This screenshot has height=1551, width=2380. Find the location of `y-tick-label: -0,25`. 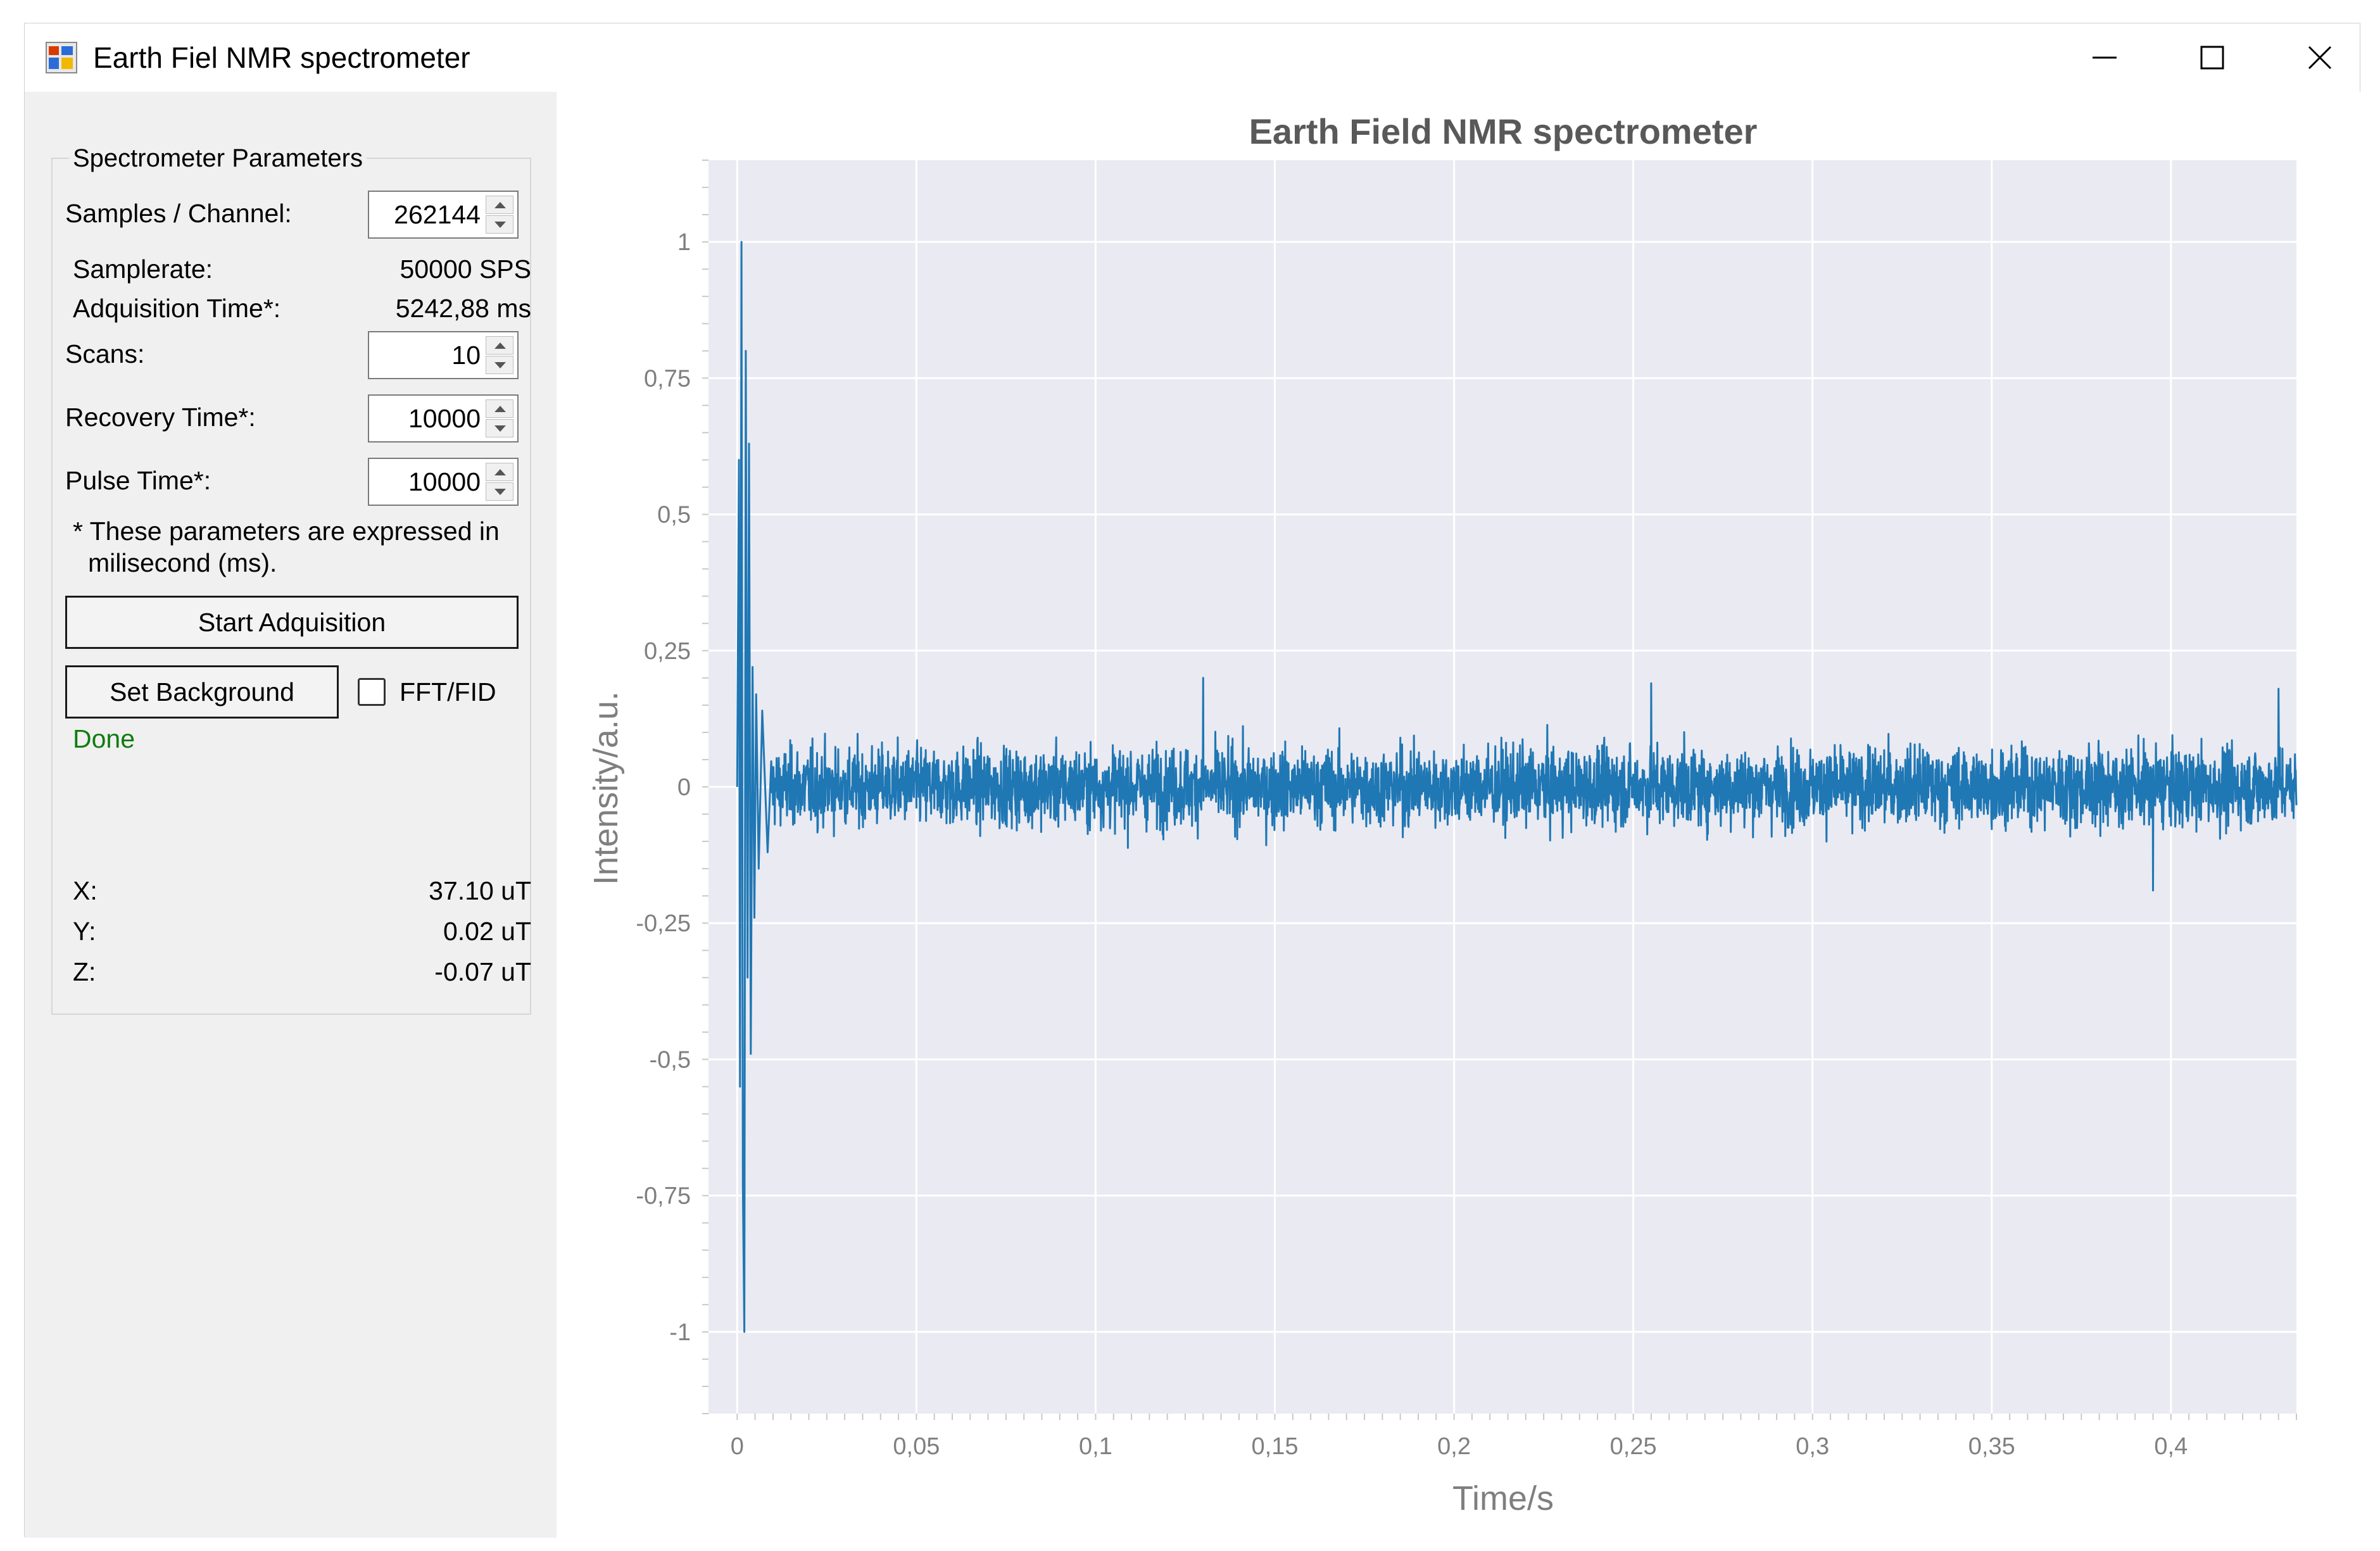

y-tick-label: -0,25 is located at coordinates (663, 923).